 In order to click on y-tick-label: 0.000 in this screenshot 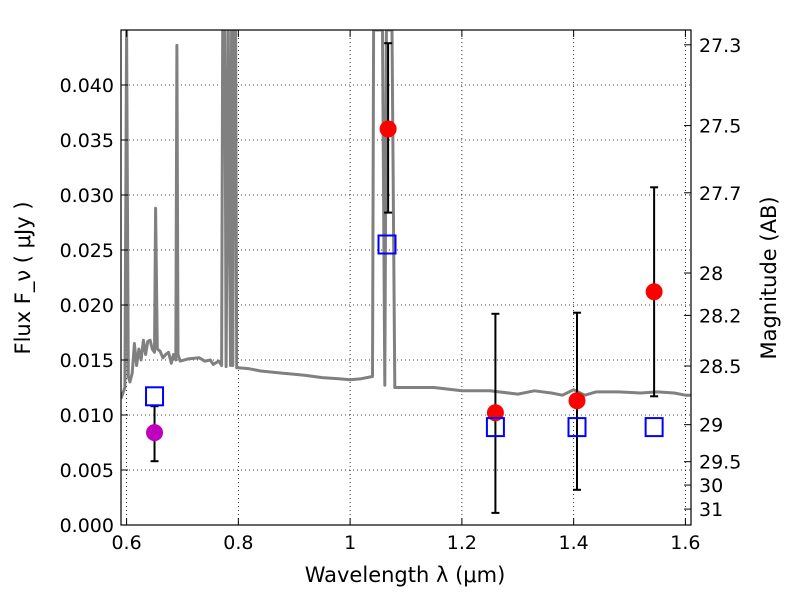, I will do `click(87, 526)`.